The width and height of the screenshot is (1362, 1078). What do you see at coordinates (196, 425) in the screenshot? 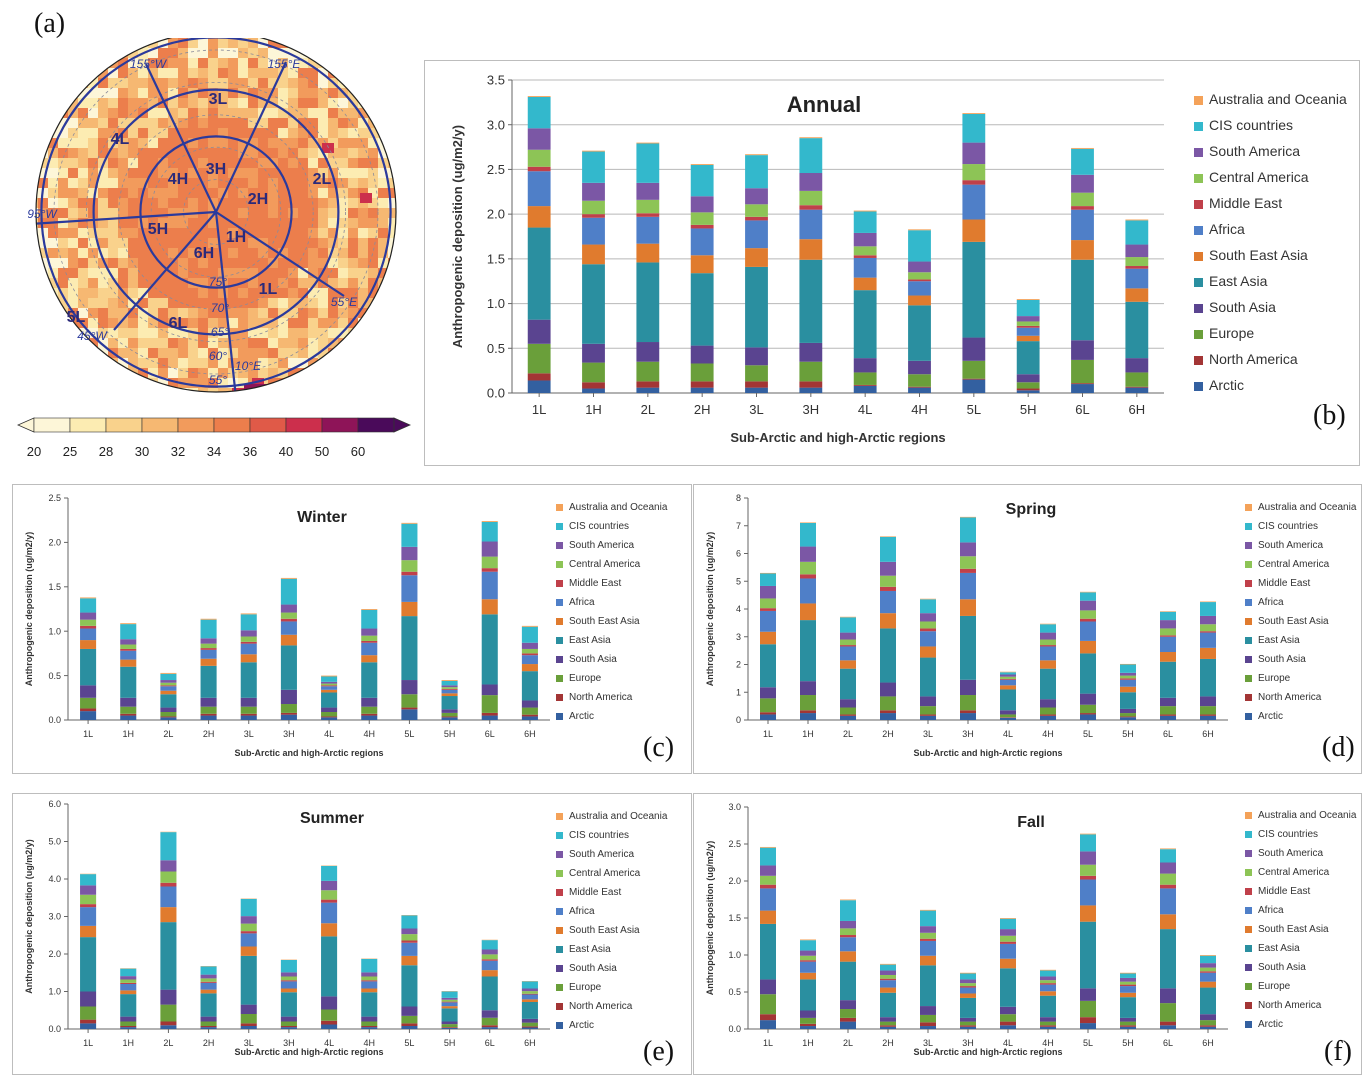
I see `colorbar-bin` at bounding box center [196, 425].